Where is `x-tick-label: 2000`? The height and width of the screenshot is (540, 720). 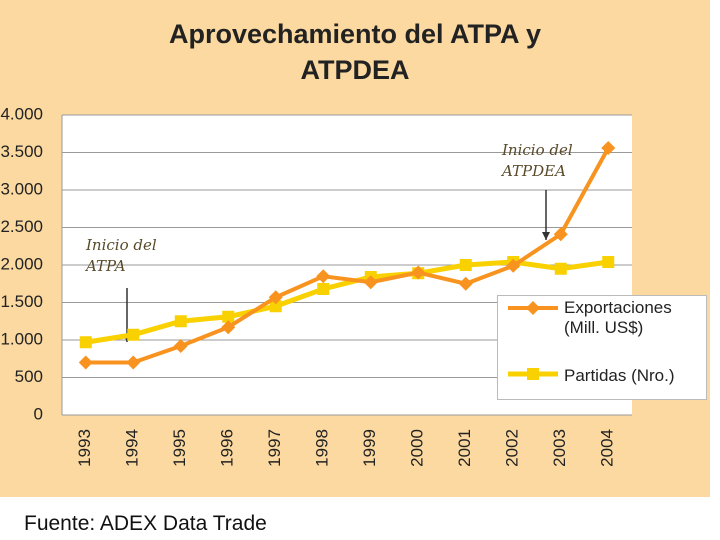 x-tick-label: 2000 is located at coordinates (417, 448).